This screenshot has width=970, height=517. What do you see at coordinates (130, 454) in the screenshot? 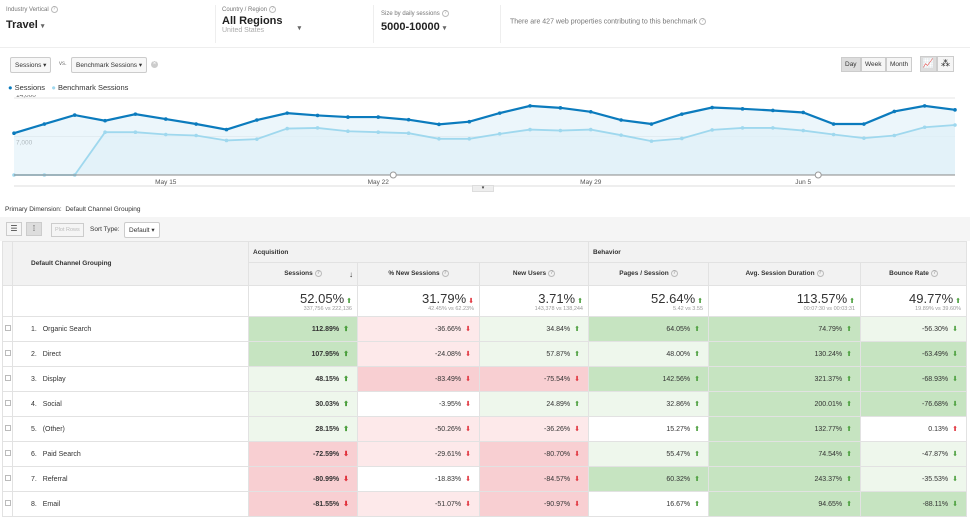
I see `channel-name: 6. Paid Search` at bounding box center [130, 454].